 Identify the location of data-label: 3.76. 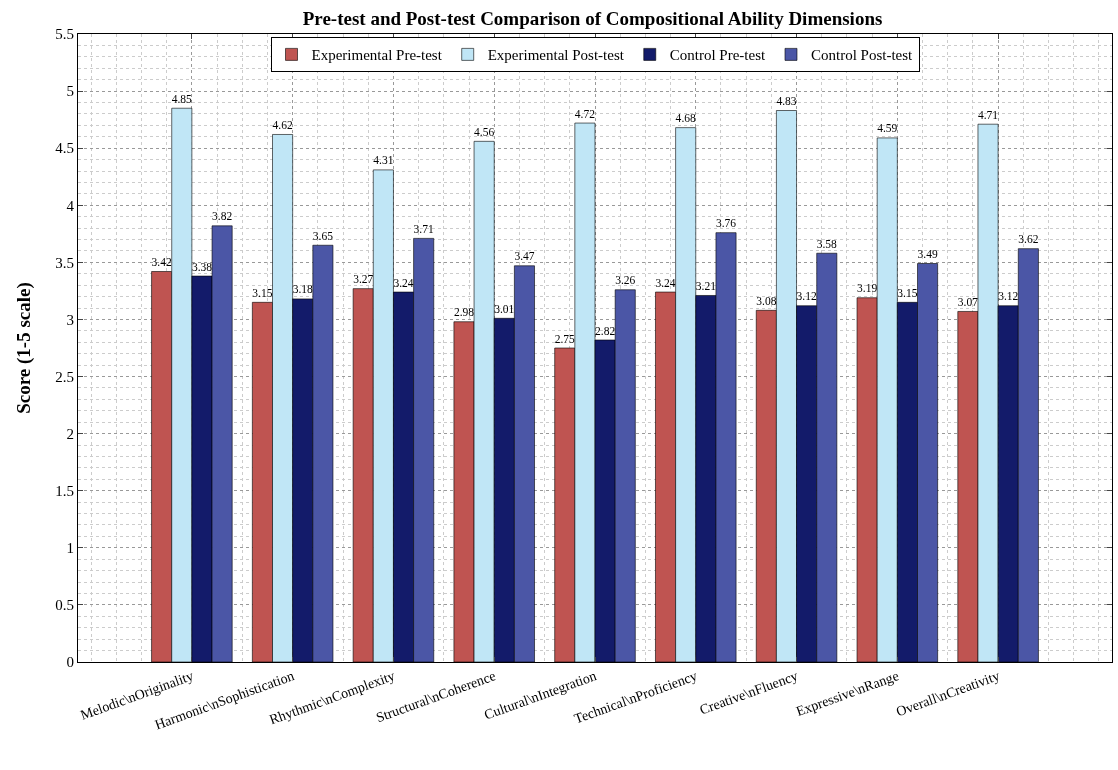
(726, 223).